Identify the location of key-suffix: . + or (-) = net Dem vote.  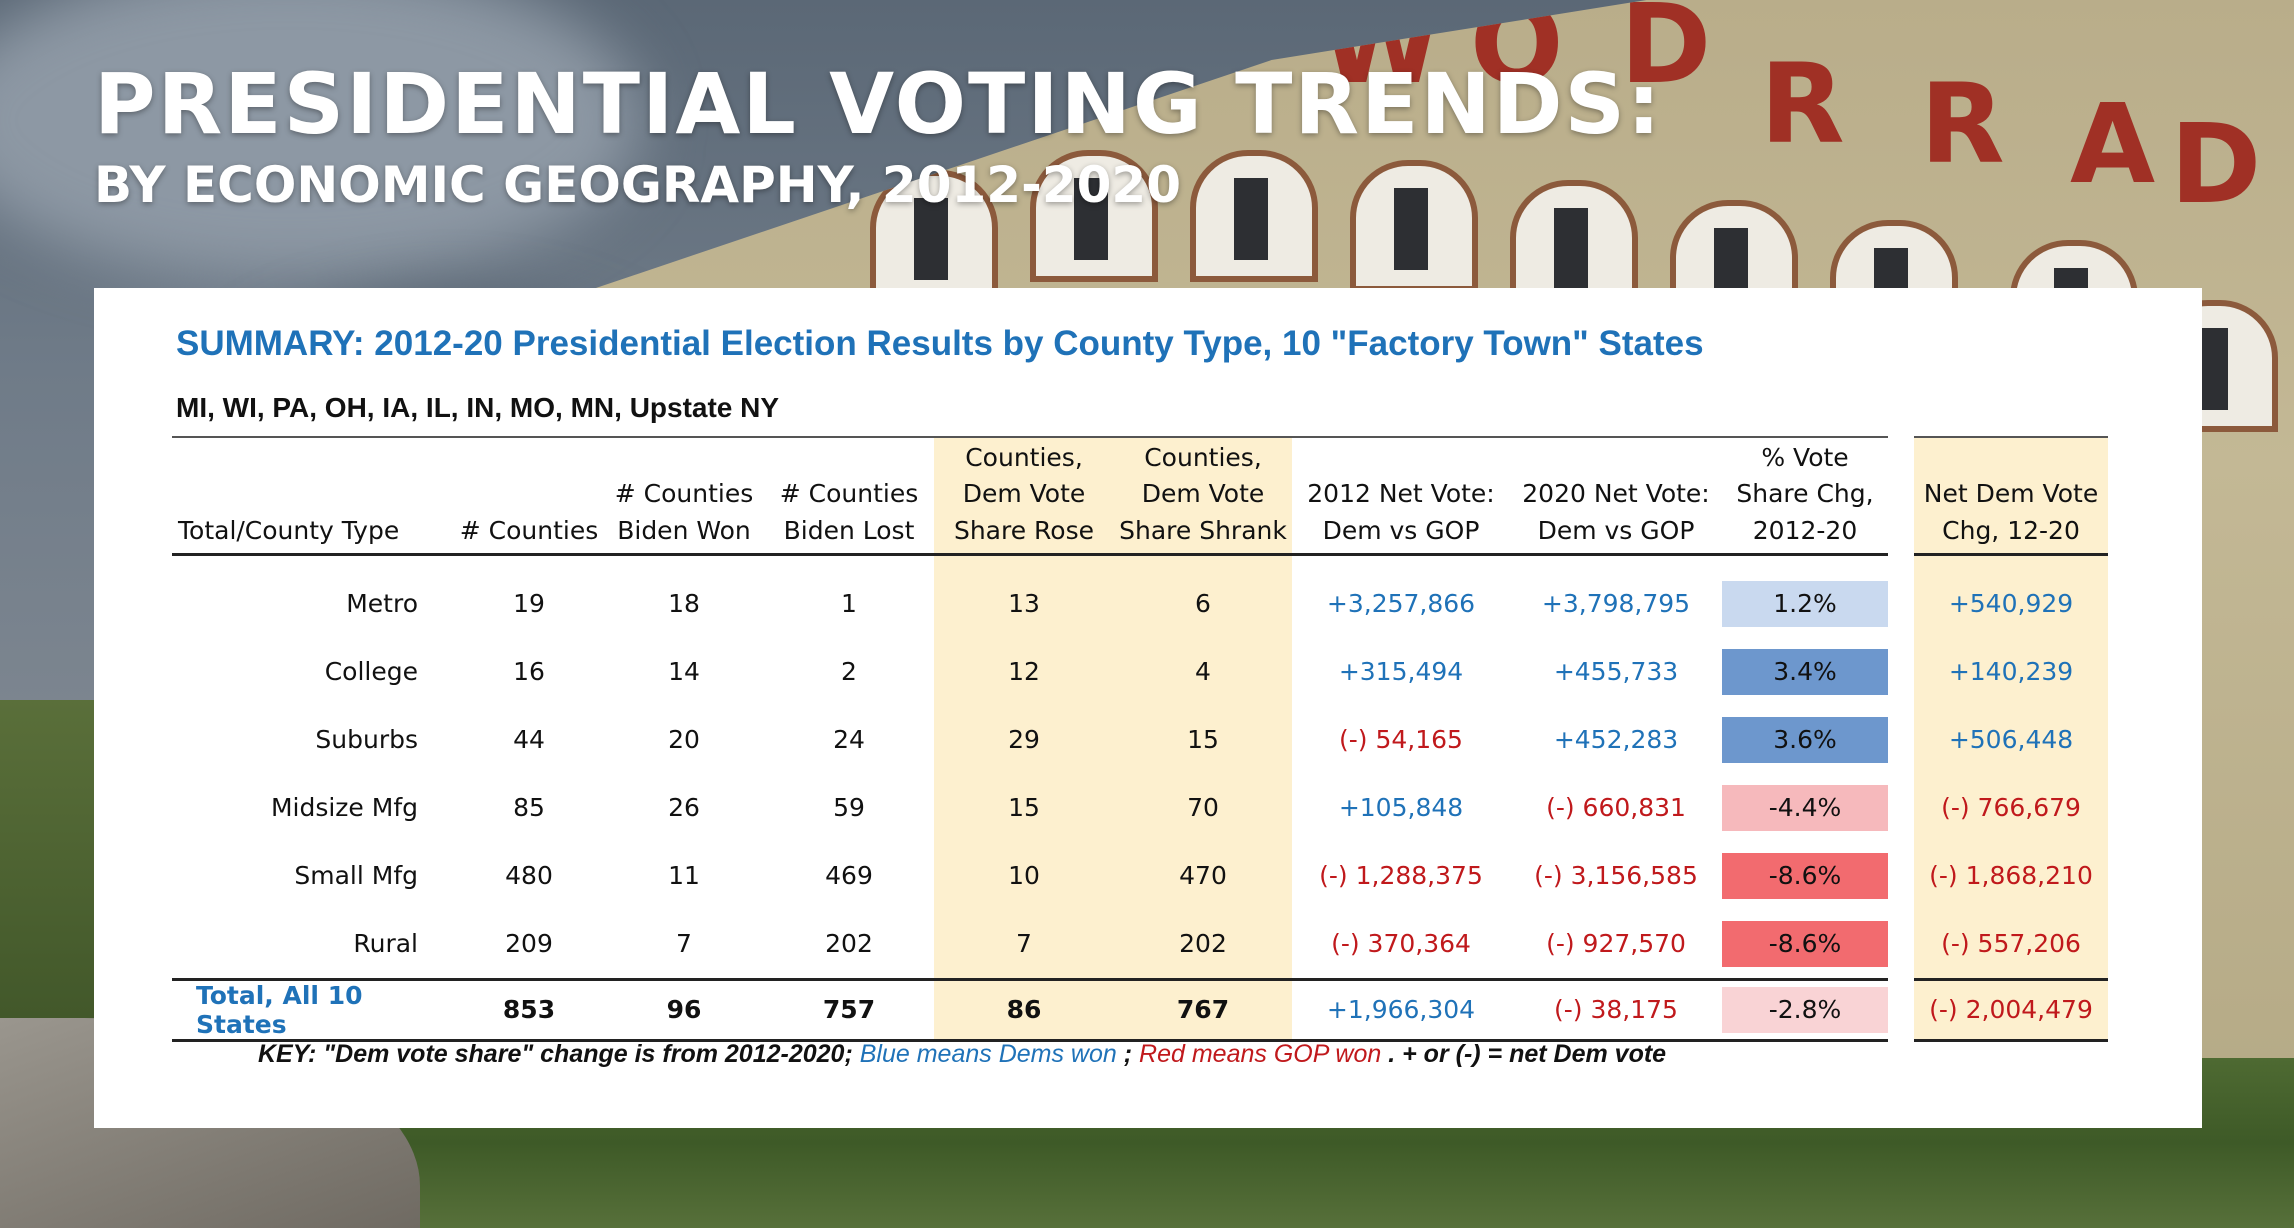
(1527, 1054).